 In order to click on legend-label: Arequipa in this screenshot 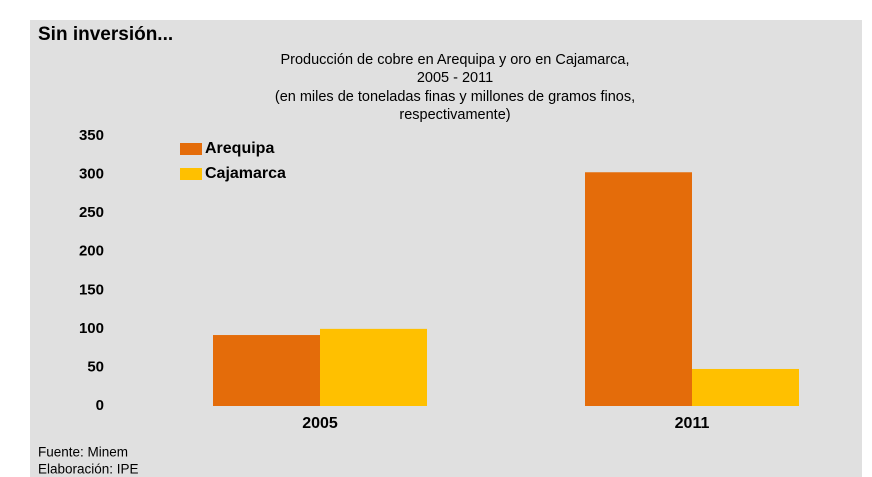, I will do `click(239, 148)`.